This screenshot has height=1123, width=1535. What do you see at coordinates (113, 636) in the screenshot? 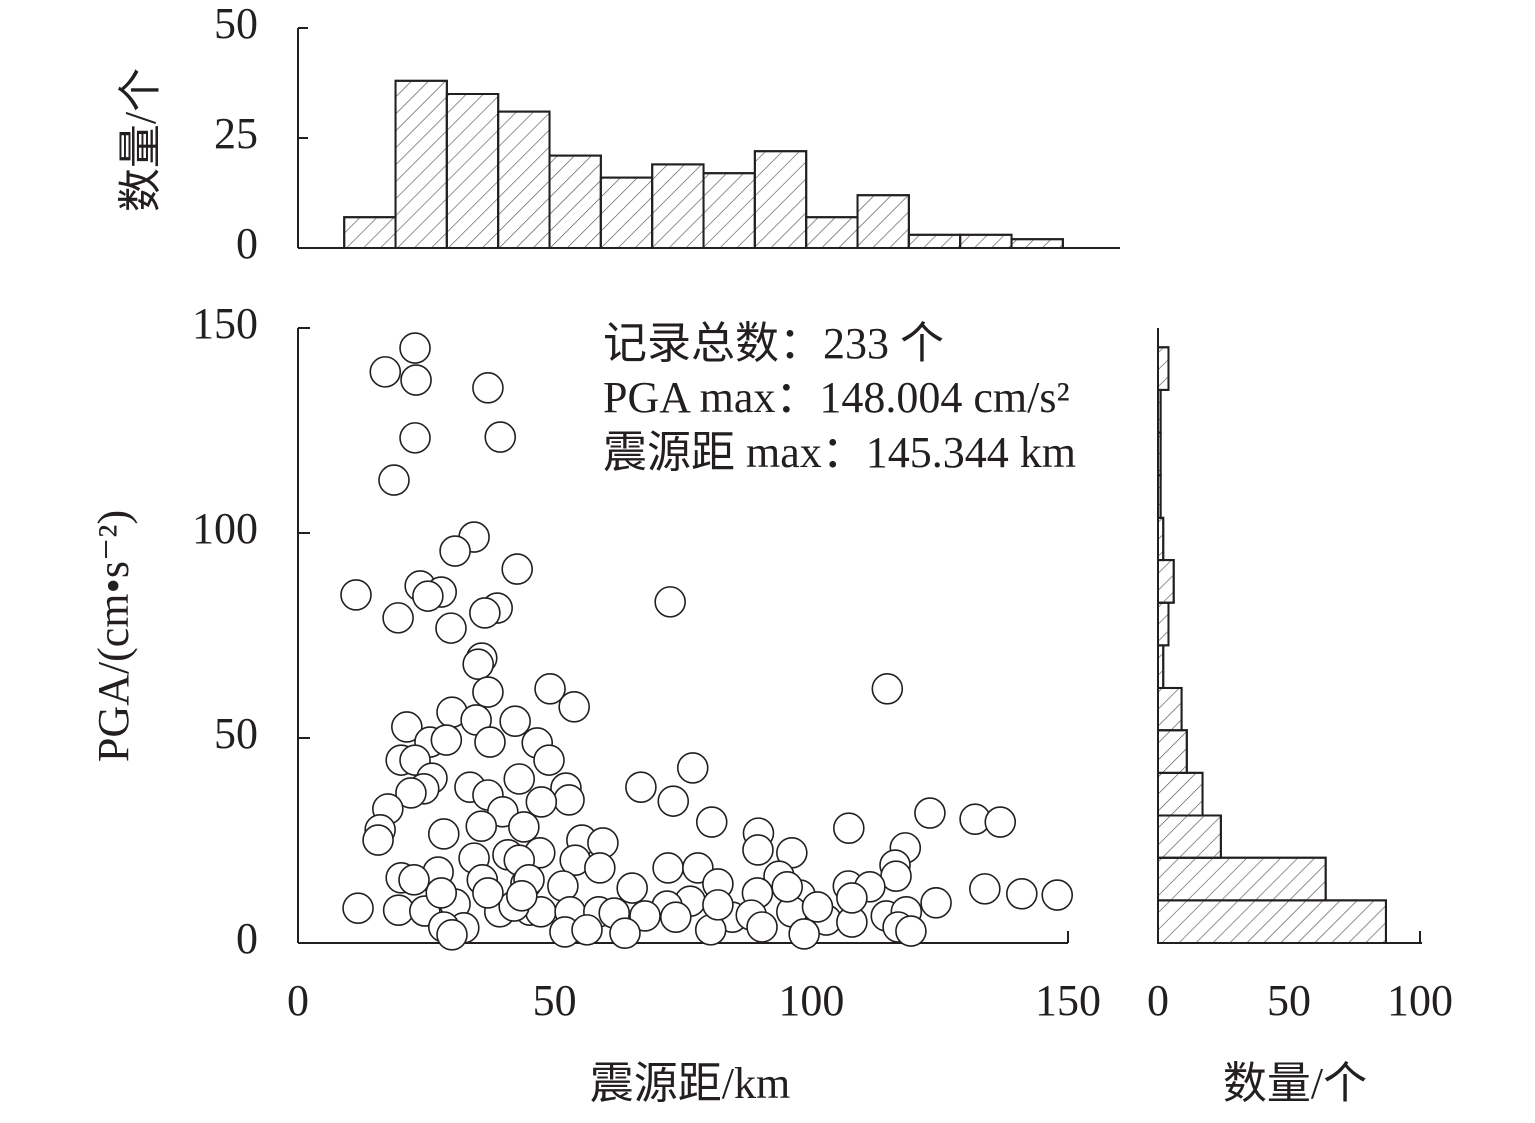
I see `y-axis-label: PGA/(cm•s⁻²)` at bounding box center [113, 636].